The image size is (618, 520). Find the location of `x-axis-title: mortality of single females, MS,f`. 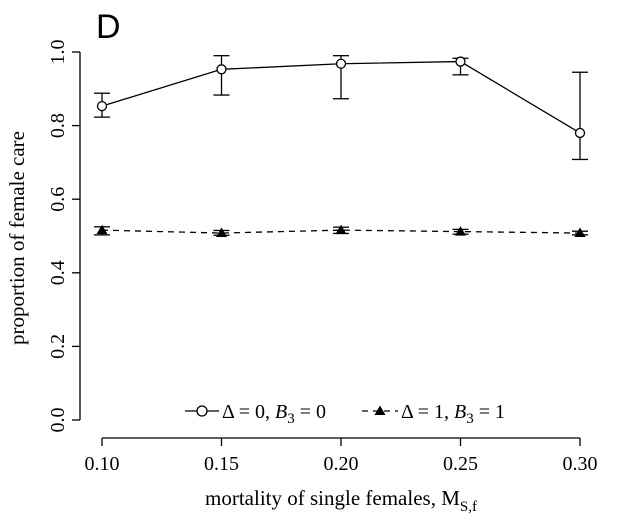

x-axis-title: mortality of single females, MS,f is located at coordinates (341, 500).